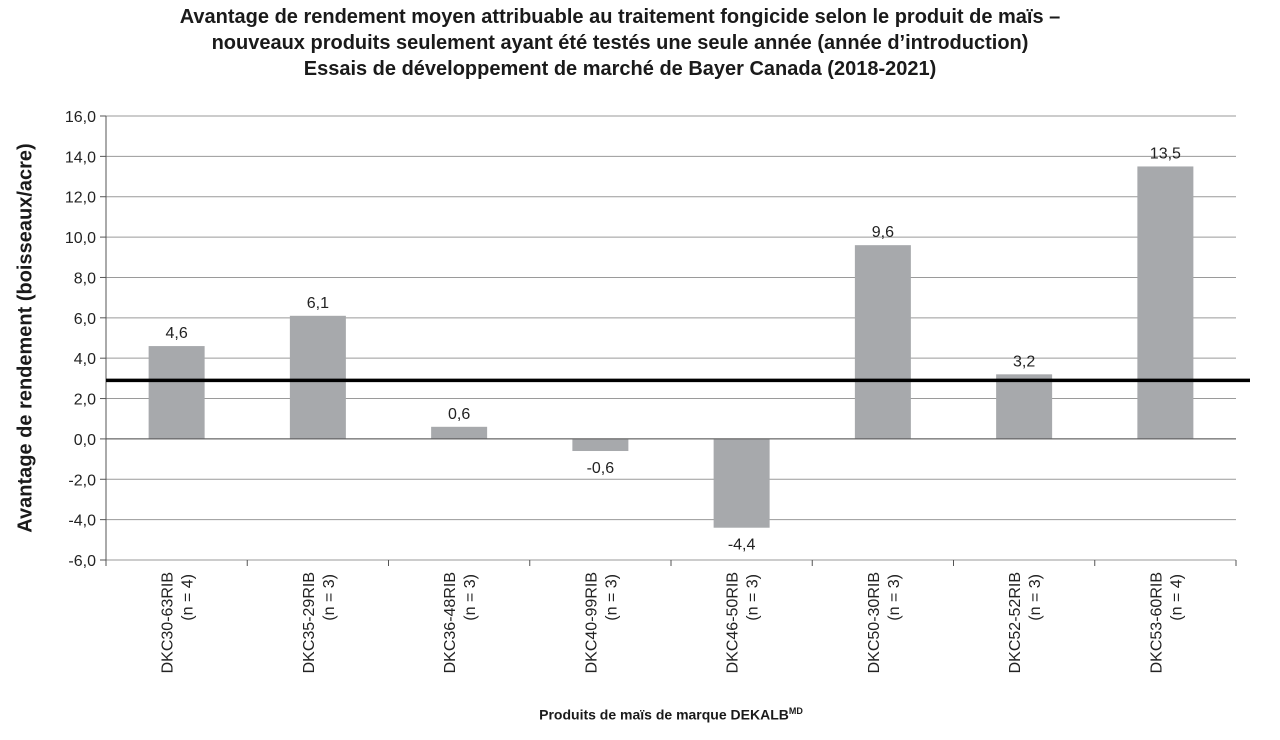 The height and width of the screenshot is (740, 1280). What do you see at coordinates (168, 622) in the screenshot?
I see `x-category-name: DKC30-63RIB` at bounding box center [168, 622].